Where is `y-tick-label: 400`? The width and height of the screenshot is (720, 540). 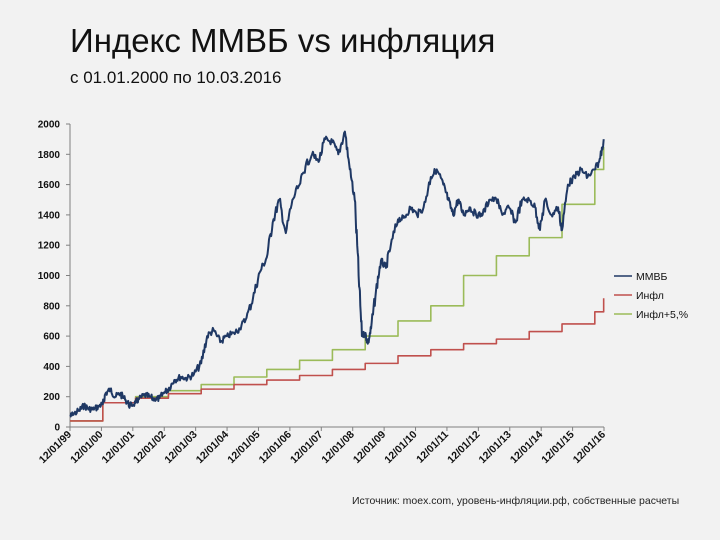 y-tick-label: 400 is located at coordinates (51, 367).